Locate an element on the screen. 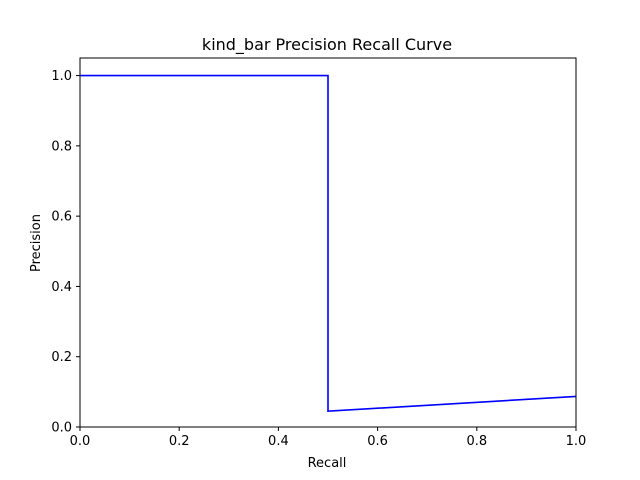 The image size is (640, 480). x-tick-label: 1.0 is located at coordinates (576, 441).